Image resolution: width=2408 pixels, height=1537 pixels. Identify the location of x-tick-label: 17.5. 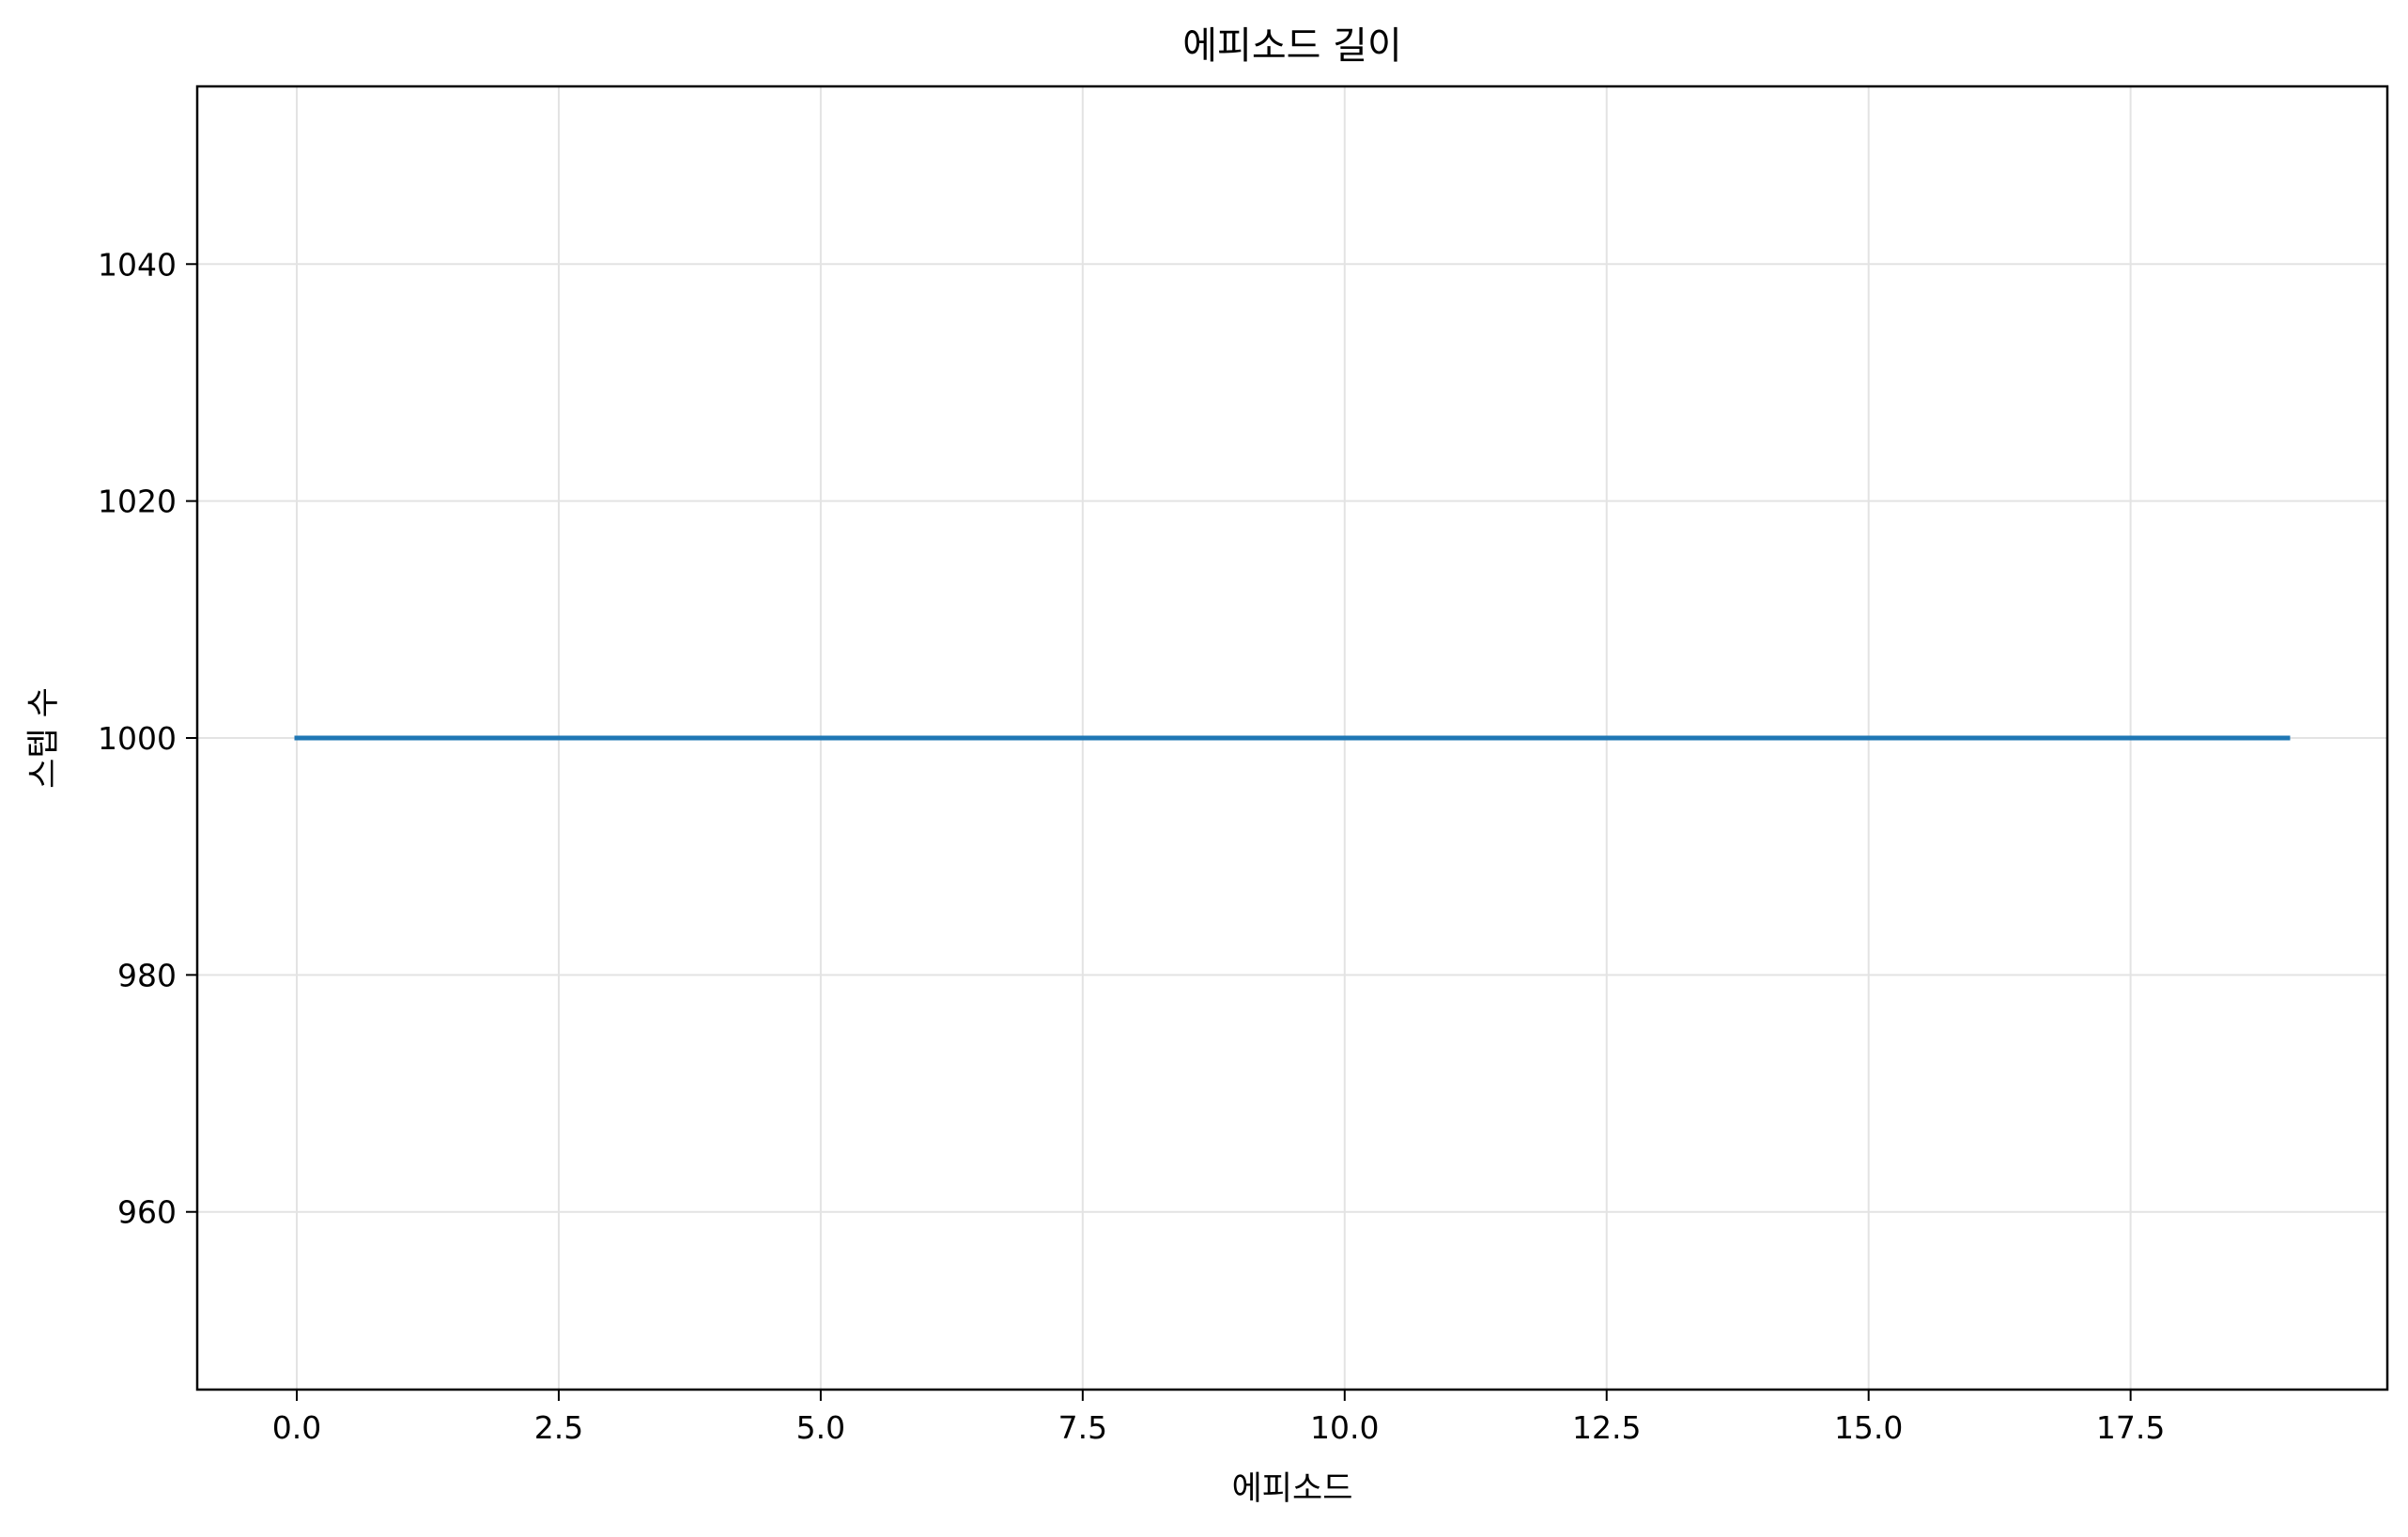
(2130, 1427).